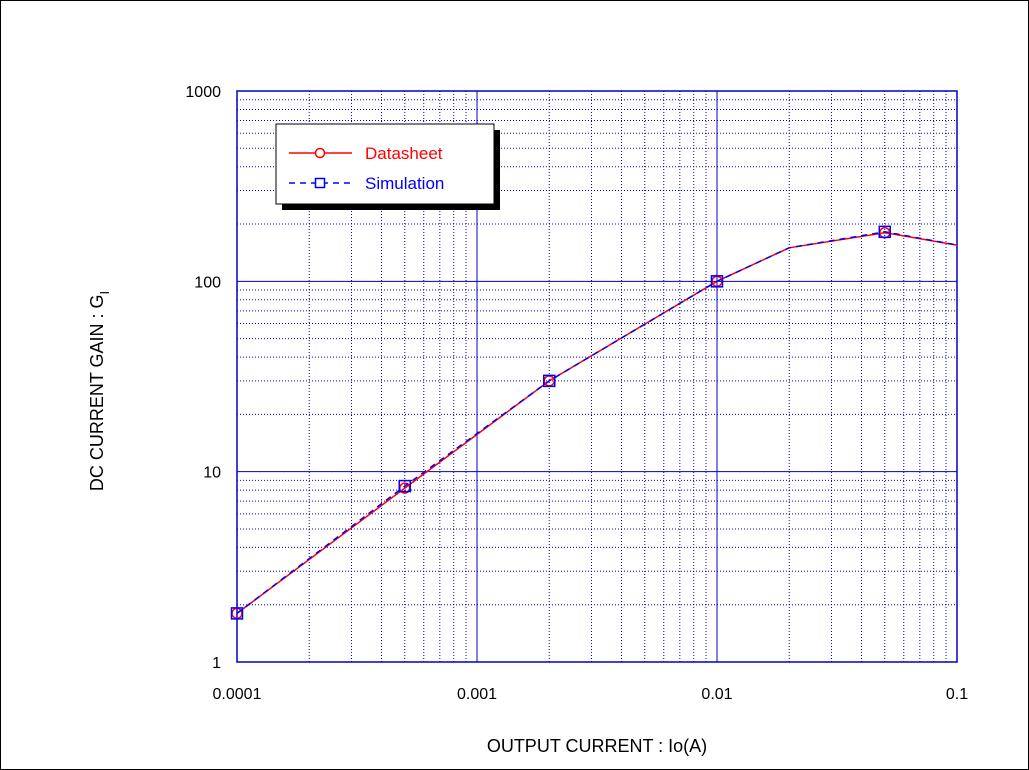  What do you see at coordinates (203, 92) in the screenshot?
I see `y-tick-label: 1000` at bounding box center [203, 92].